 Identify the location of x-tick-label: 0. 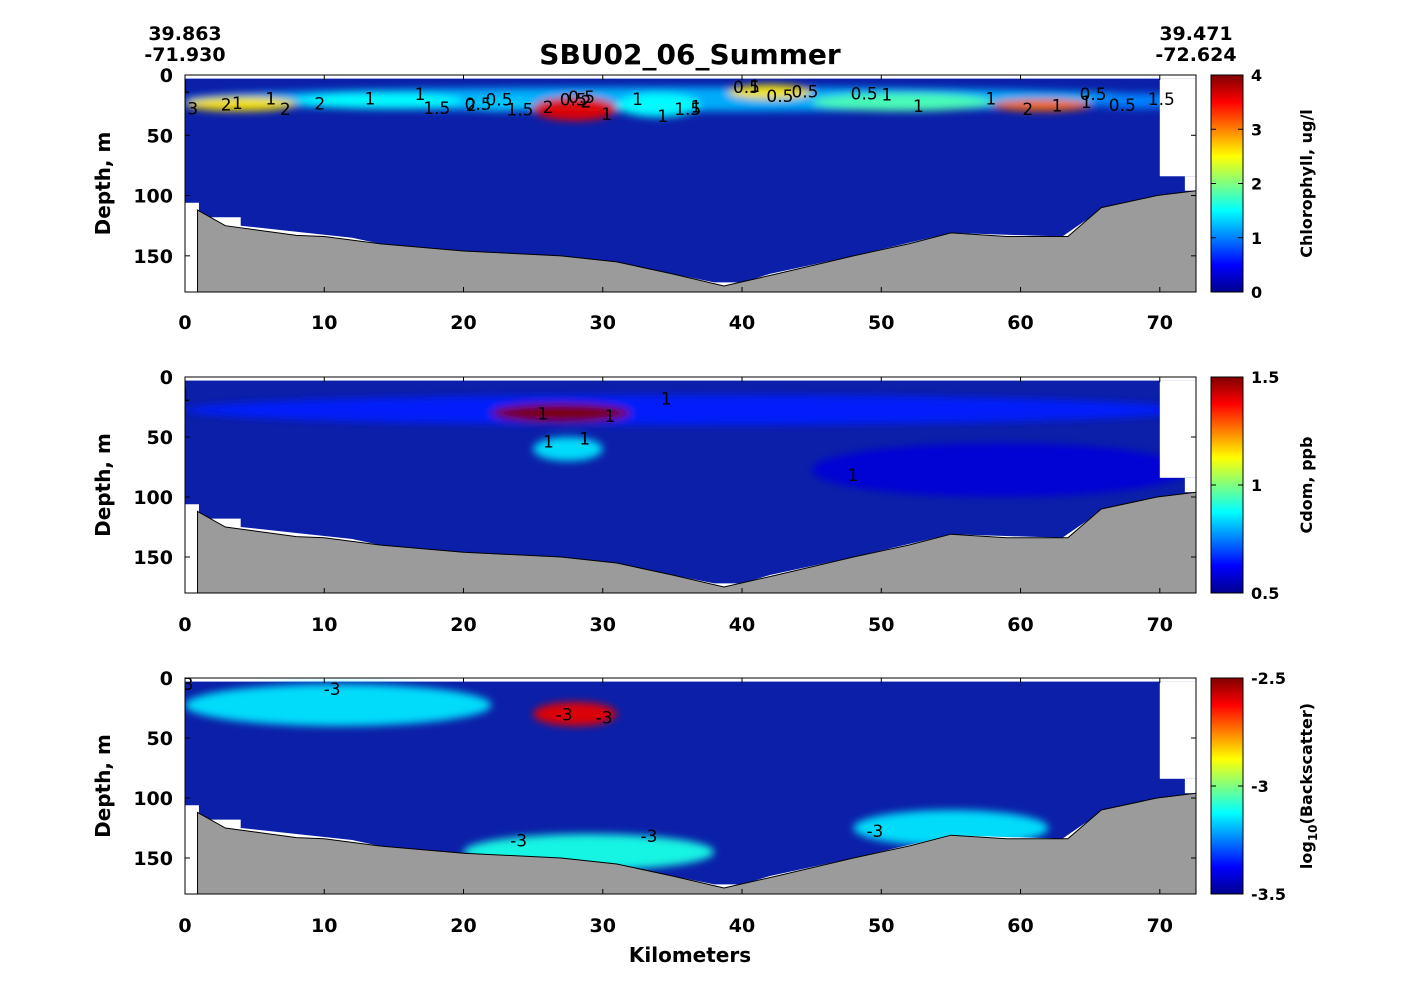
(184, 926).